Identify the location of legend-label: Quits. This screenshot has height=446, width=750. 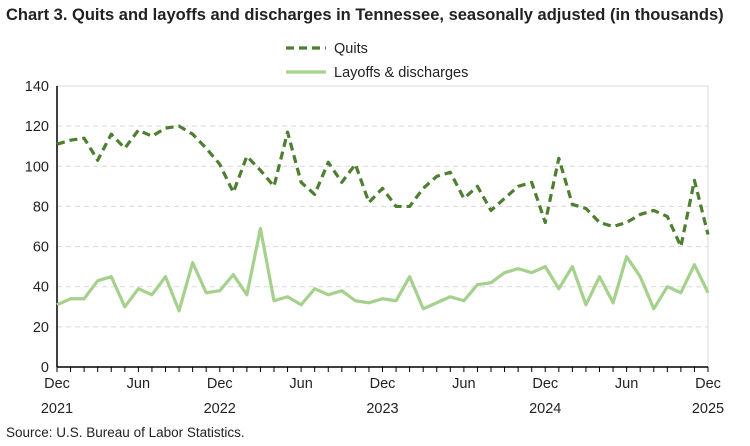
(351, 49).